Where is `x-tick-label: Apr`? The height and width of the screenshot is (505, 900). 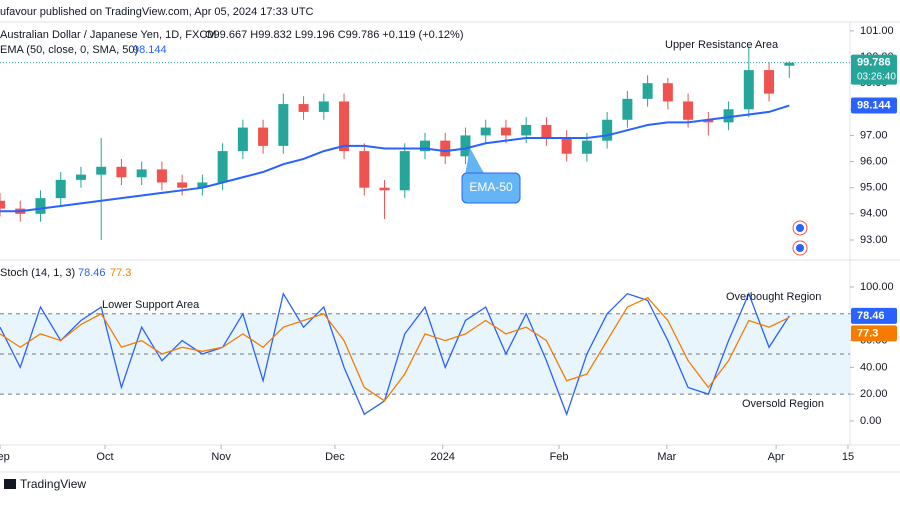 x-tick-label: Apr is located at coordinates (776, 457).